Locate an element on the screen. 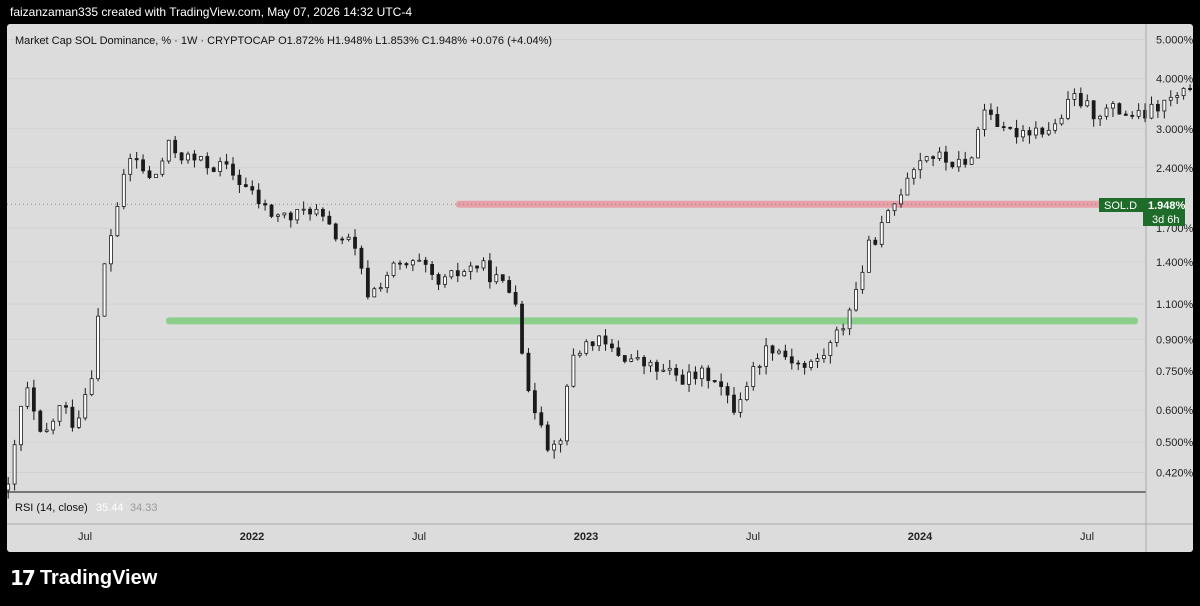 The image size is (1200, 606). x-tick-label: 2024 is located at coordinates (920, 537).